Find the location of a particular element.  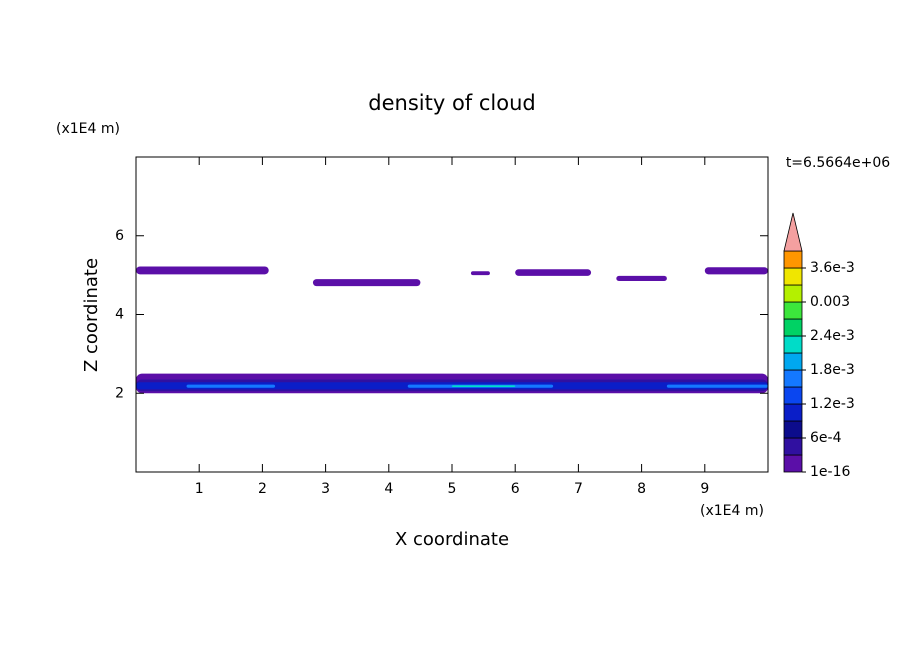

x-tick-label: 2 is located at coordinates (262, 489).